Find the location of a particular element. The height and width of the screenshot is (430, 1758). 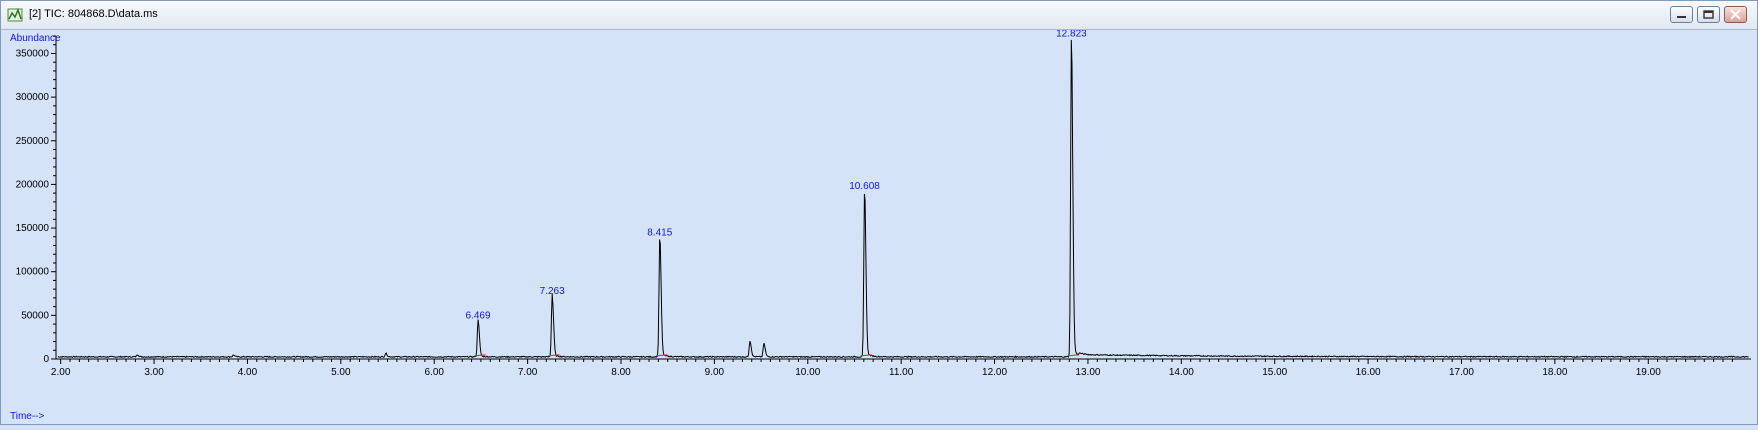

x-tick-label: 8.00 is located at coordinates (621, 372).